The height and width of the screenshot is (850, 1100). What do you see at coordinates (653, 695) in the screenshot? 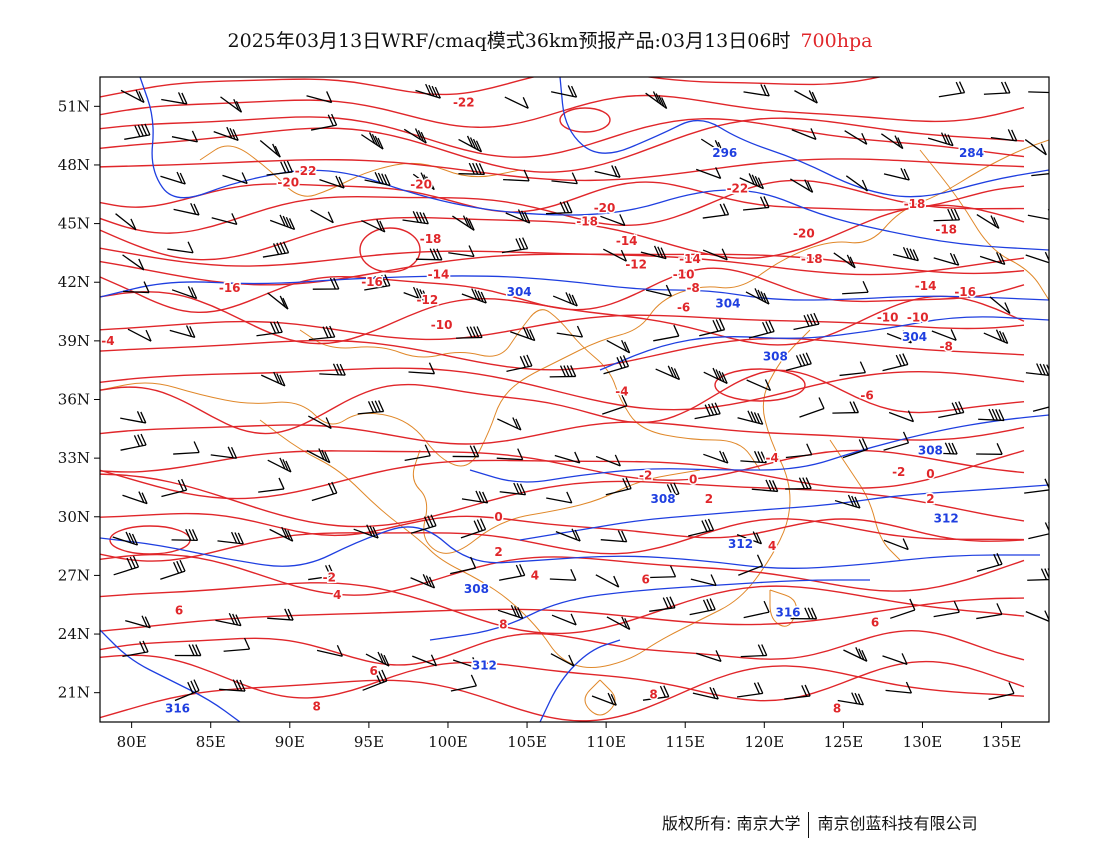
I see `temperature-label: 8` at bounding box center [653, 695].